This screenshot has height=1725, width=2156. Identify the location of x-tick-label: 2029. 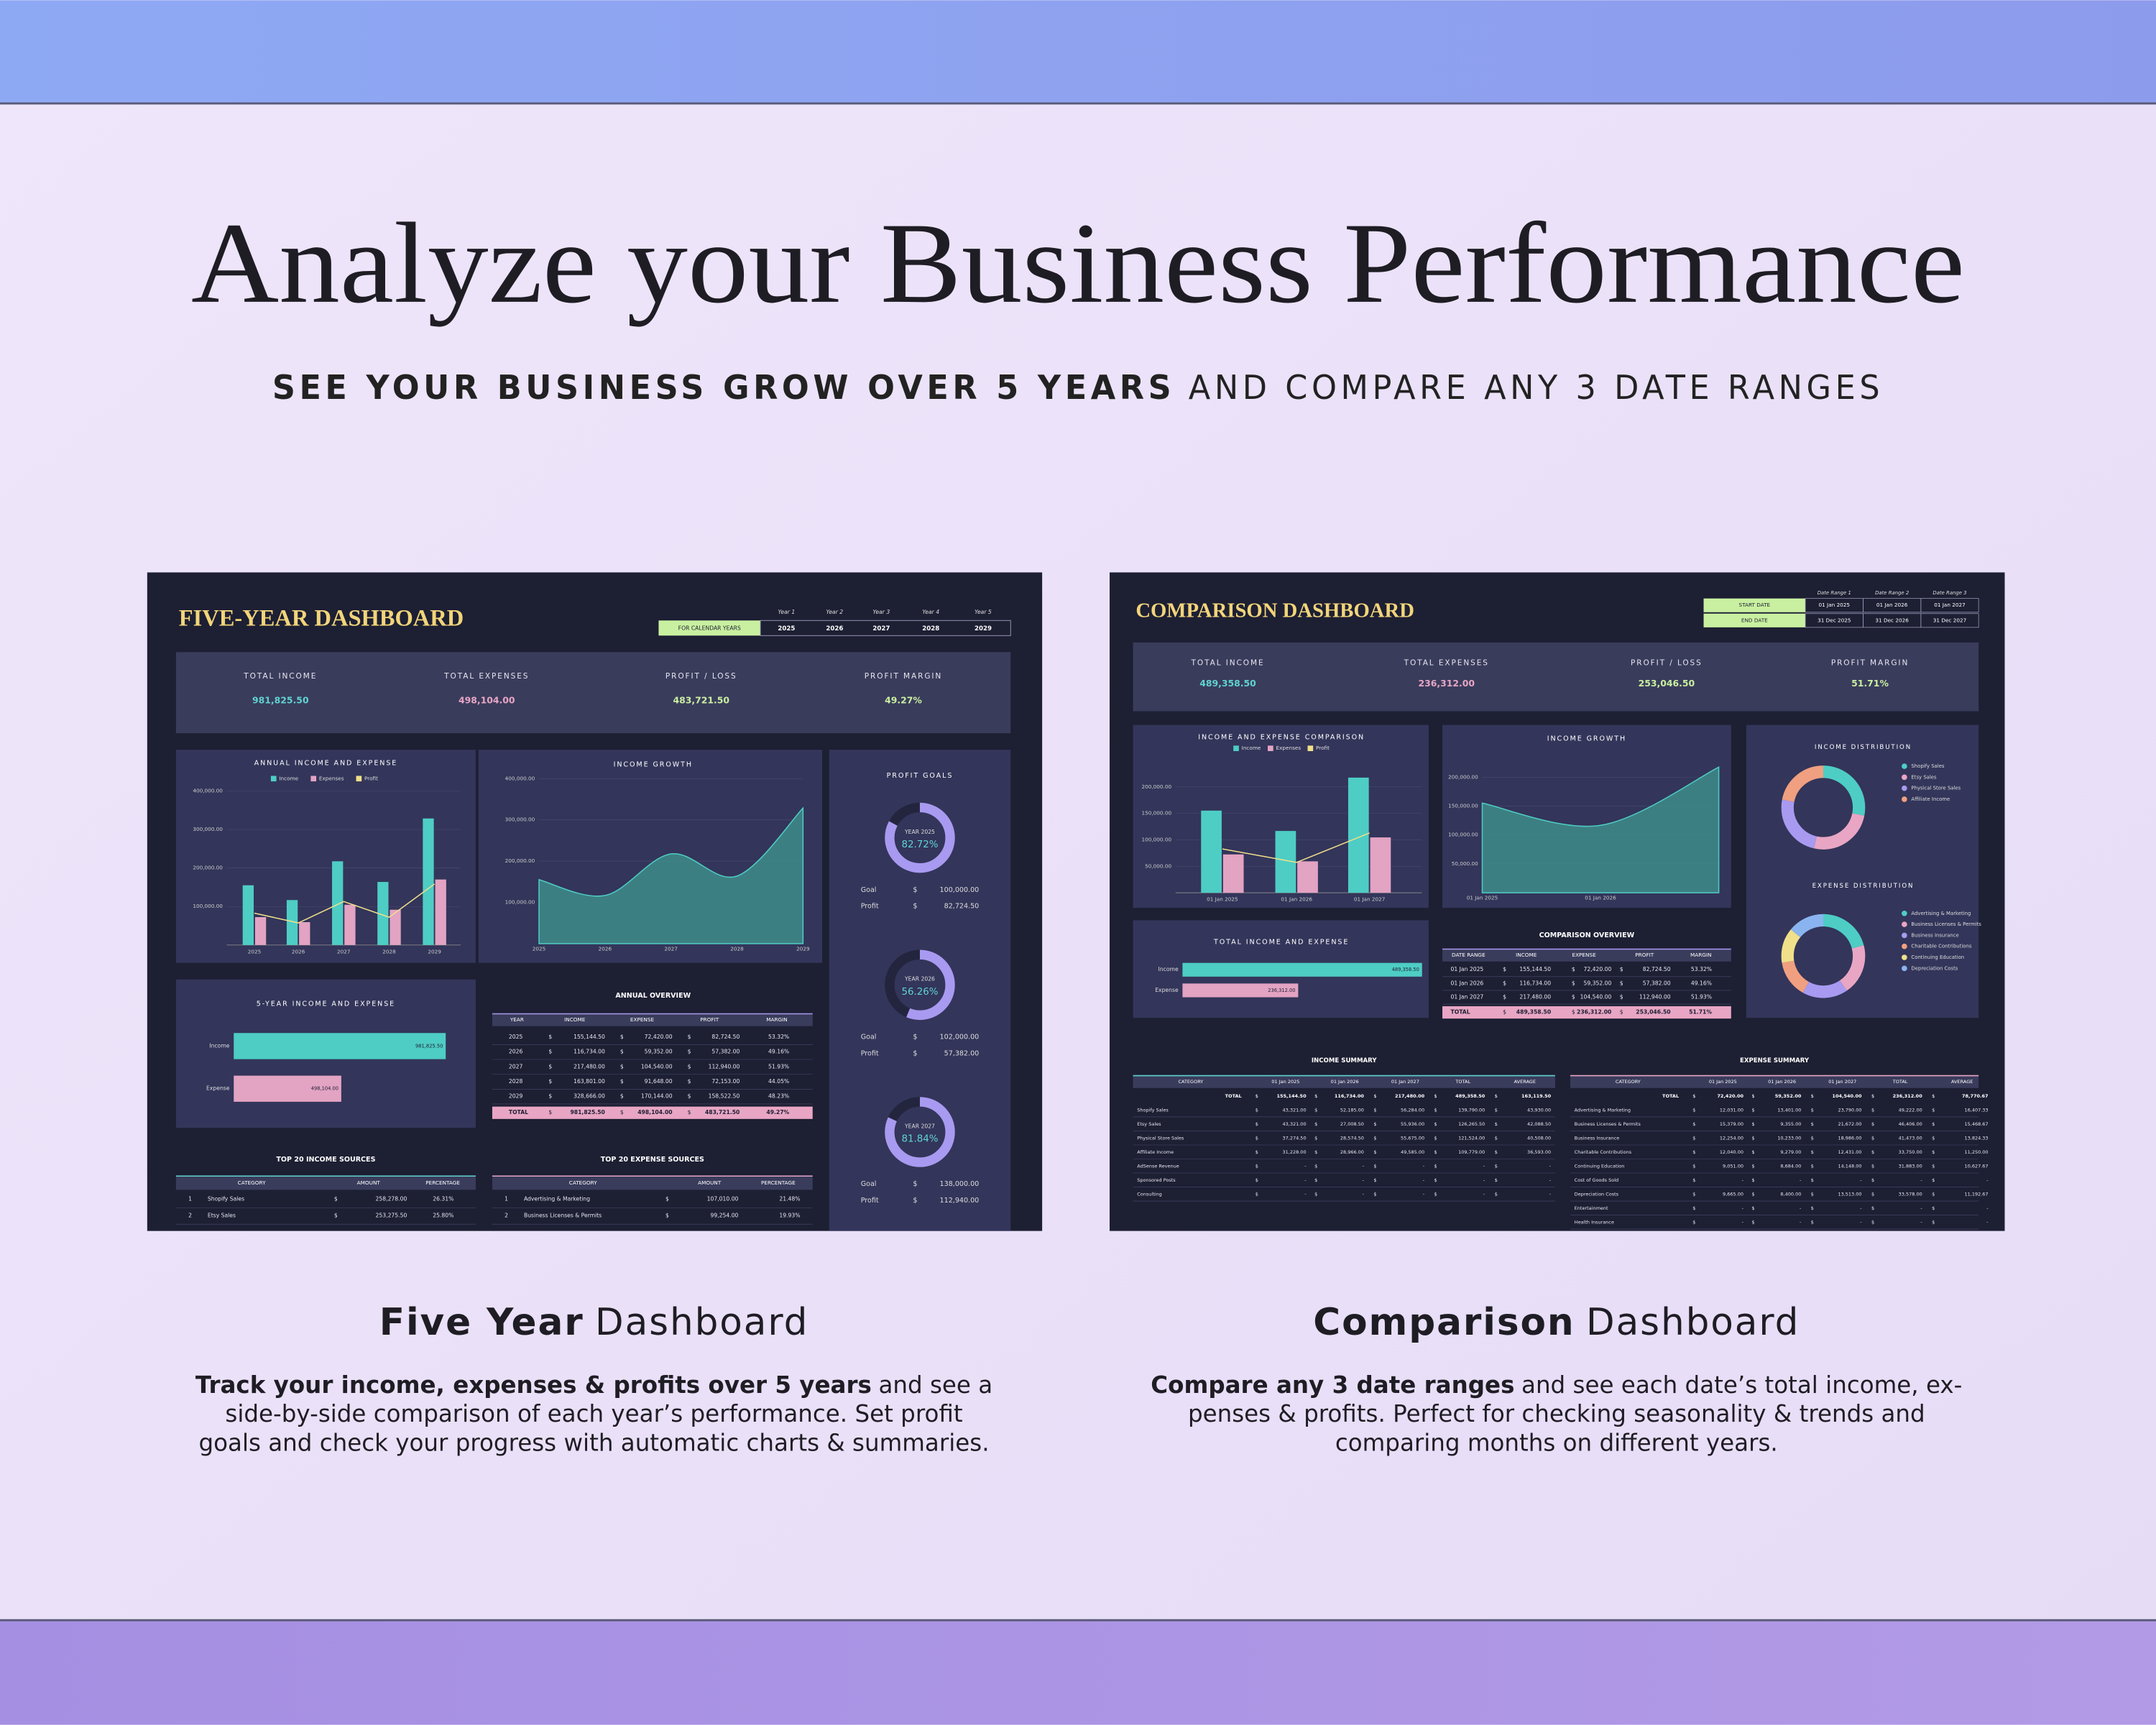
(434, 951).